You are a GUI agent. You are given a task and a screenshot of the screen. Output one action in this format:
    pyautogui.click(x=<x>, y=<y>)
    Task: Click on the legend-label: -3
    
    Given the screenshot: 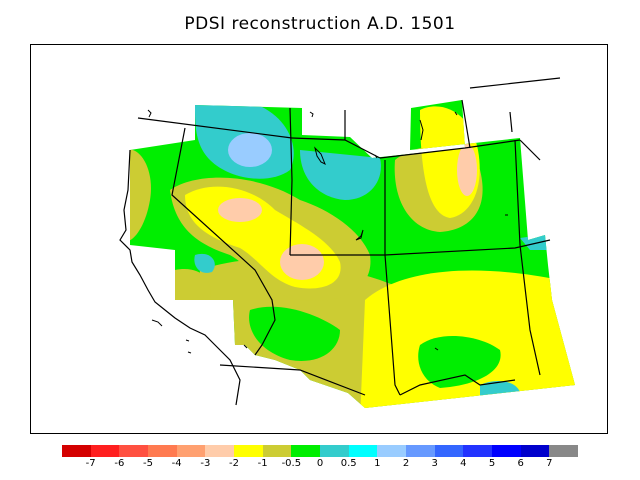 What is the action you would take?
    pyautogui.click(x=205, y=463)
    